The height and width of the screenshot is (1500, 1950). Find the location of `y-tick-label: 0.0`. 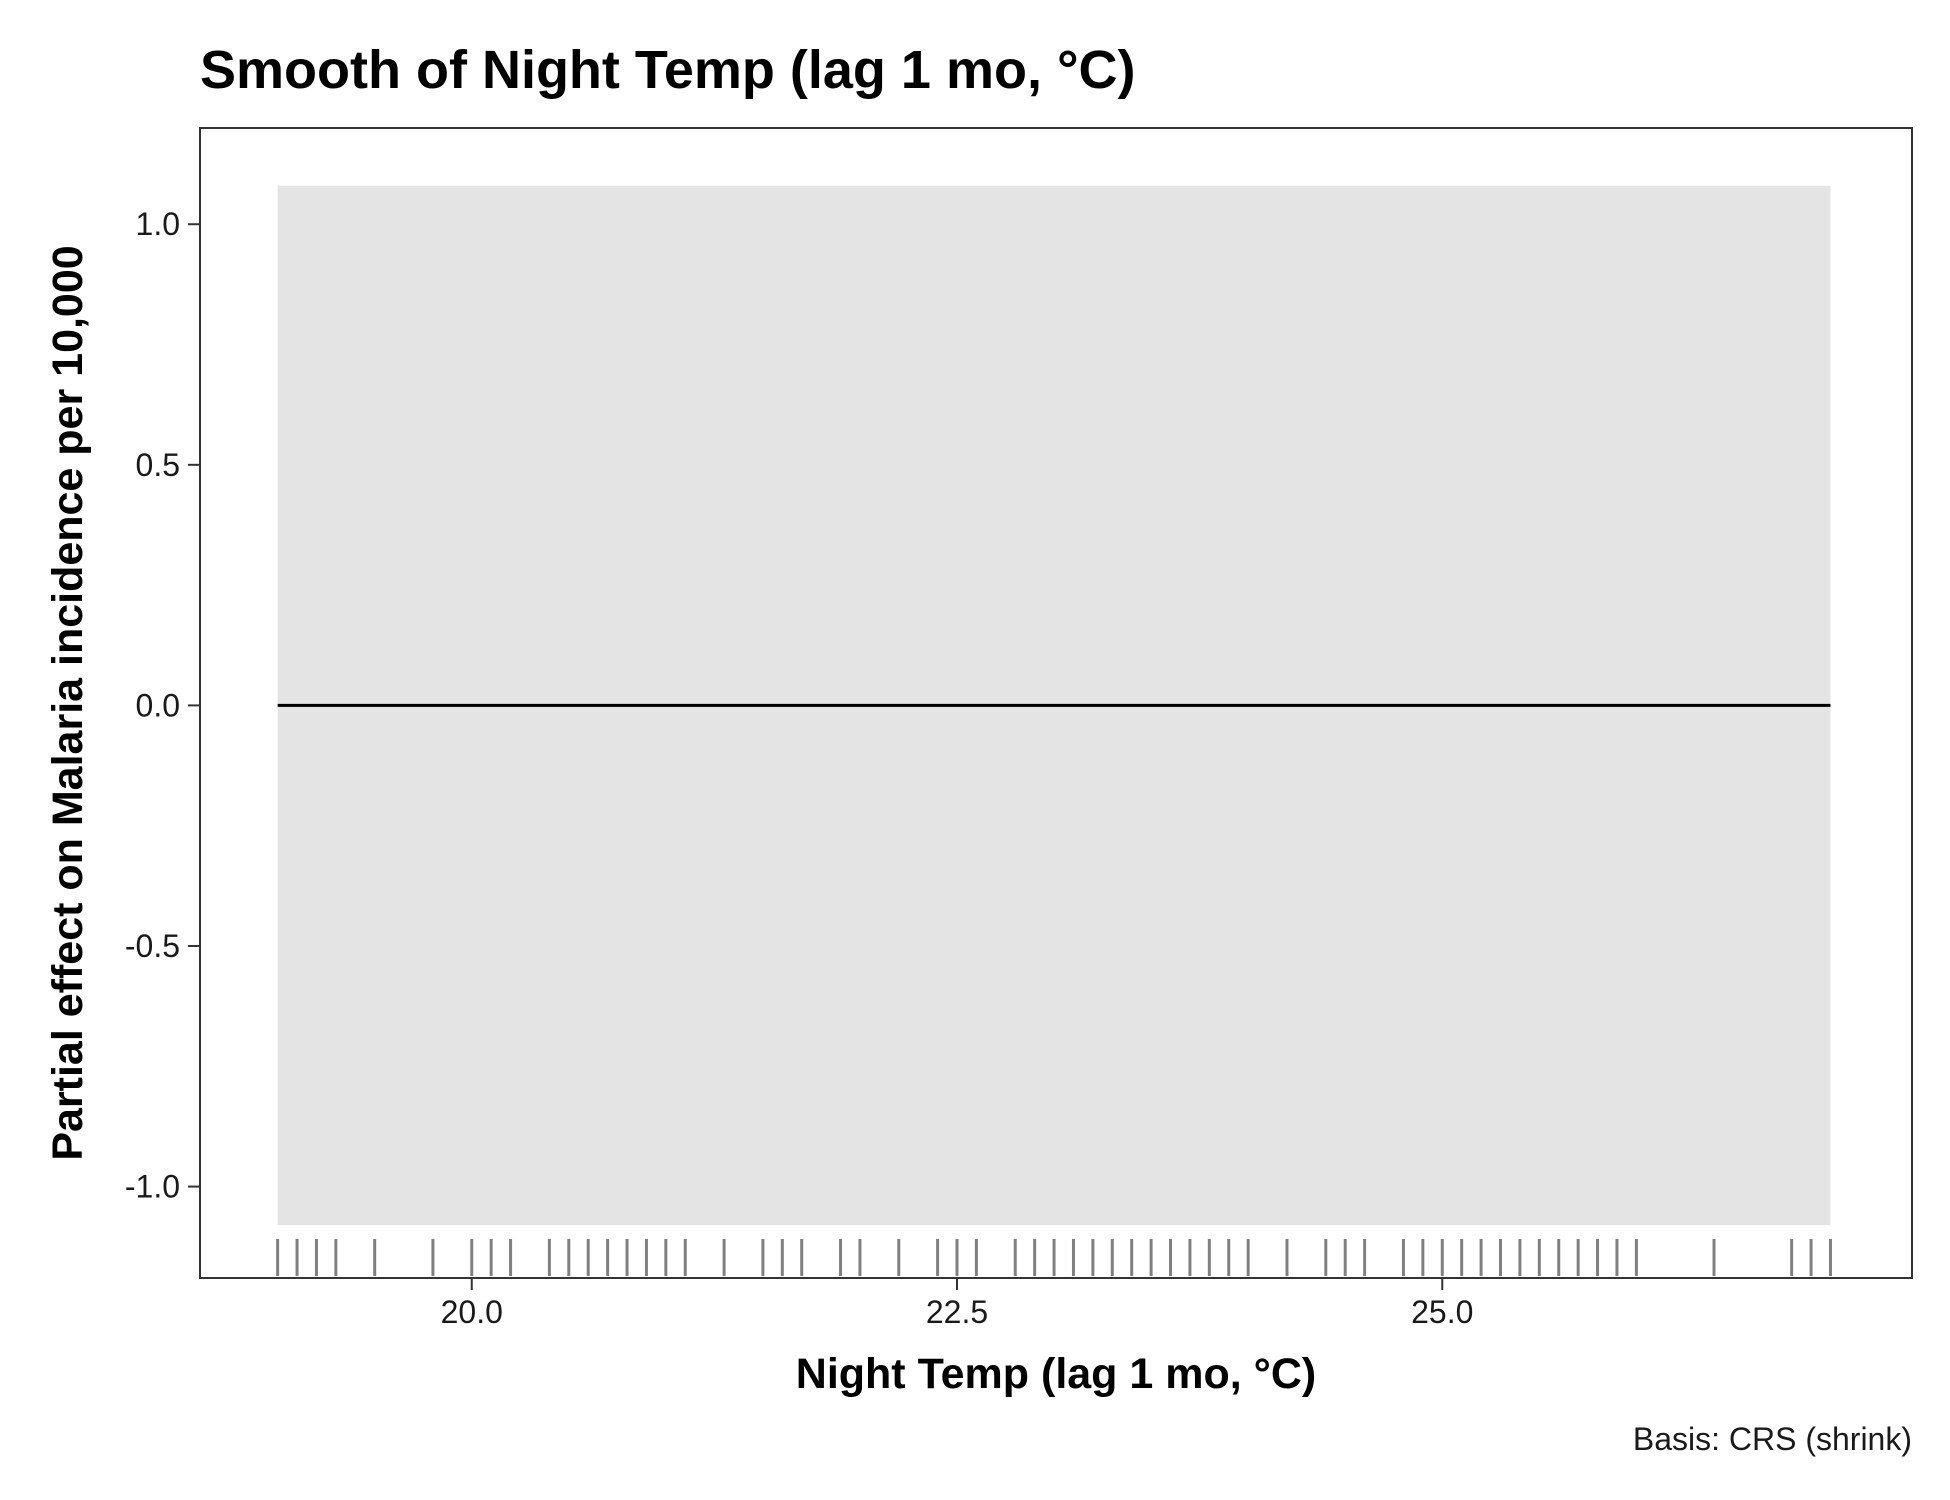

y-tick-label: 0.0 is located at coordinates (158, 705).